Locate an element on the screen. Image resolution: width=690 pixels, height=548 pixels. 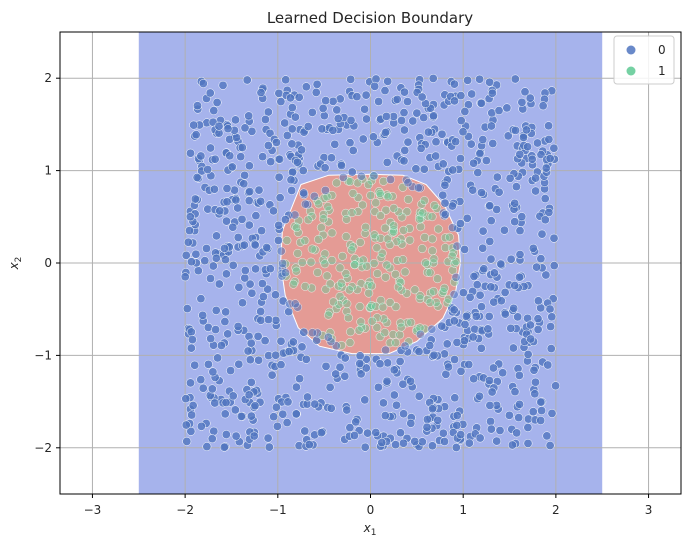
x-axis-label-sub: 1 is located at coordinates (374, 533).